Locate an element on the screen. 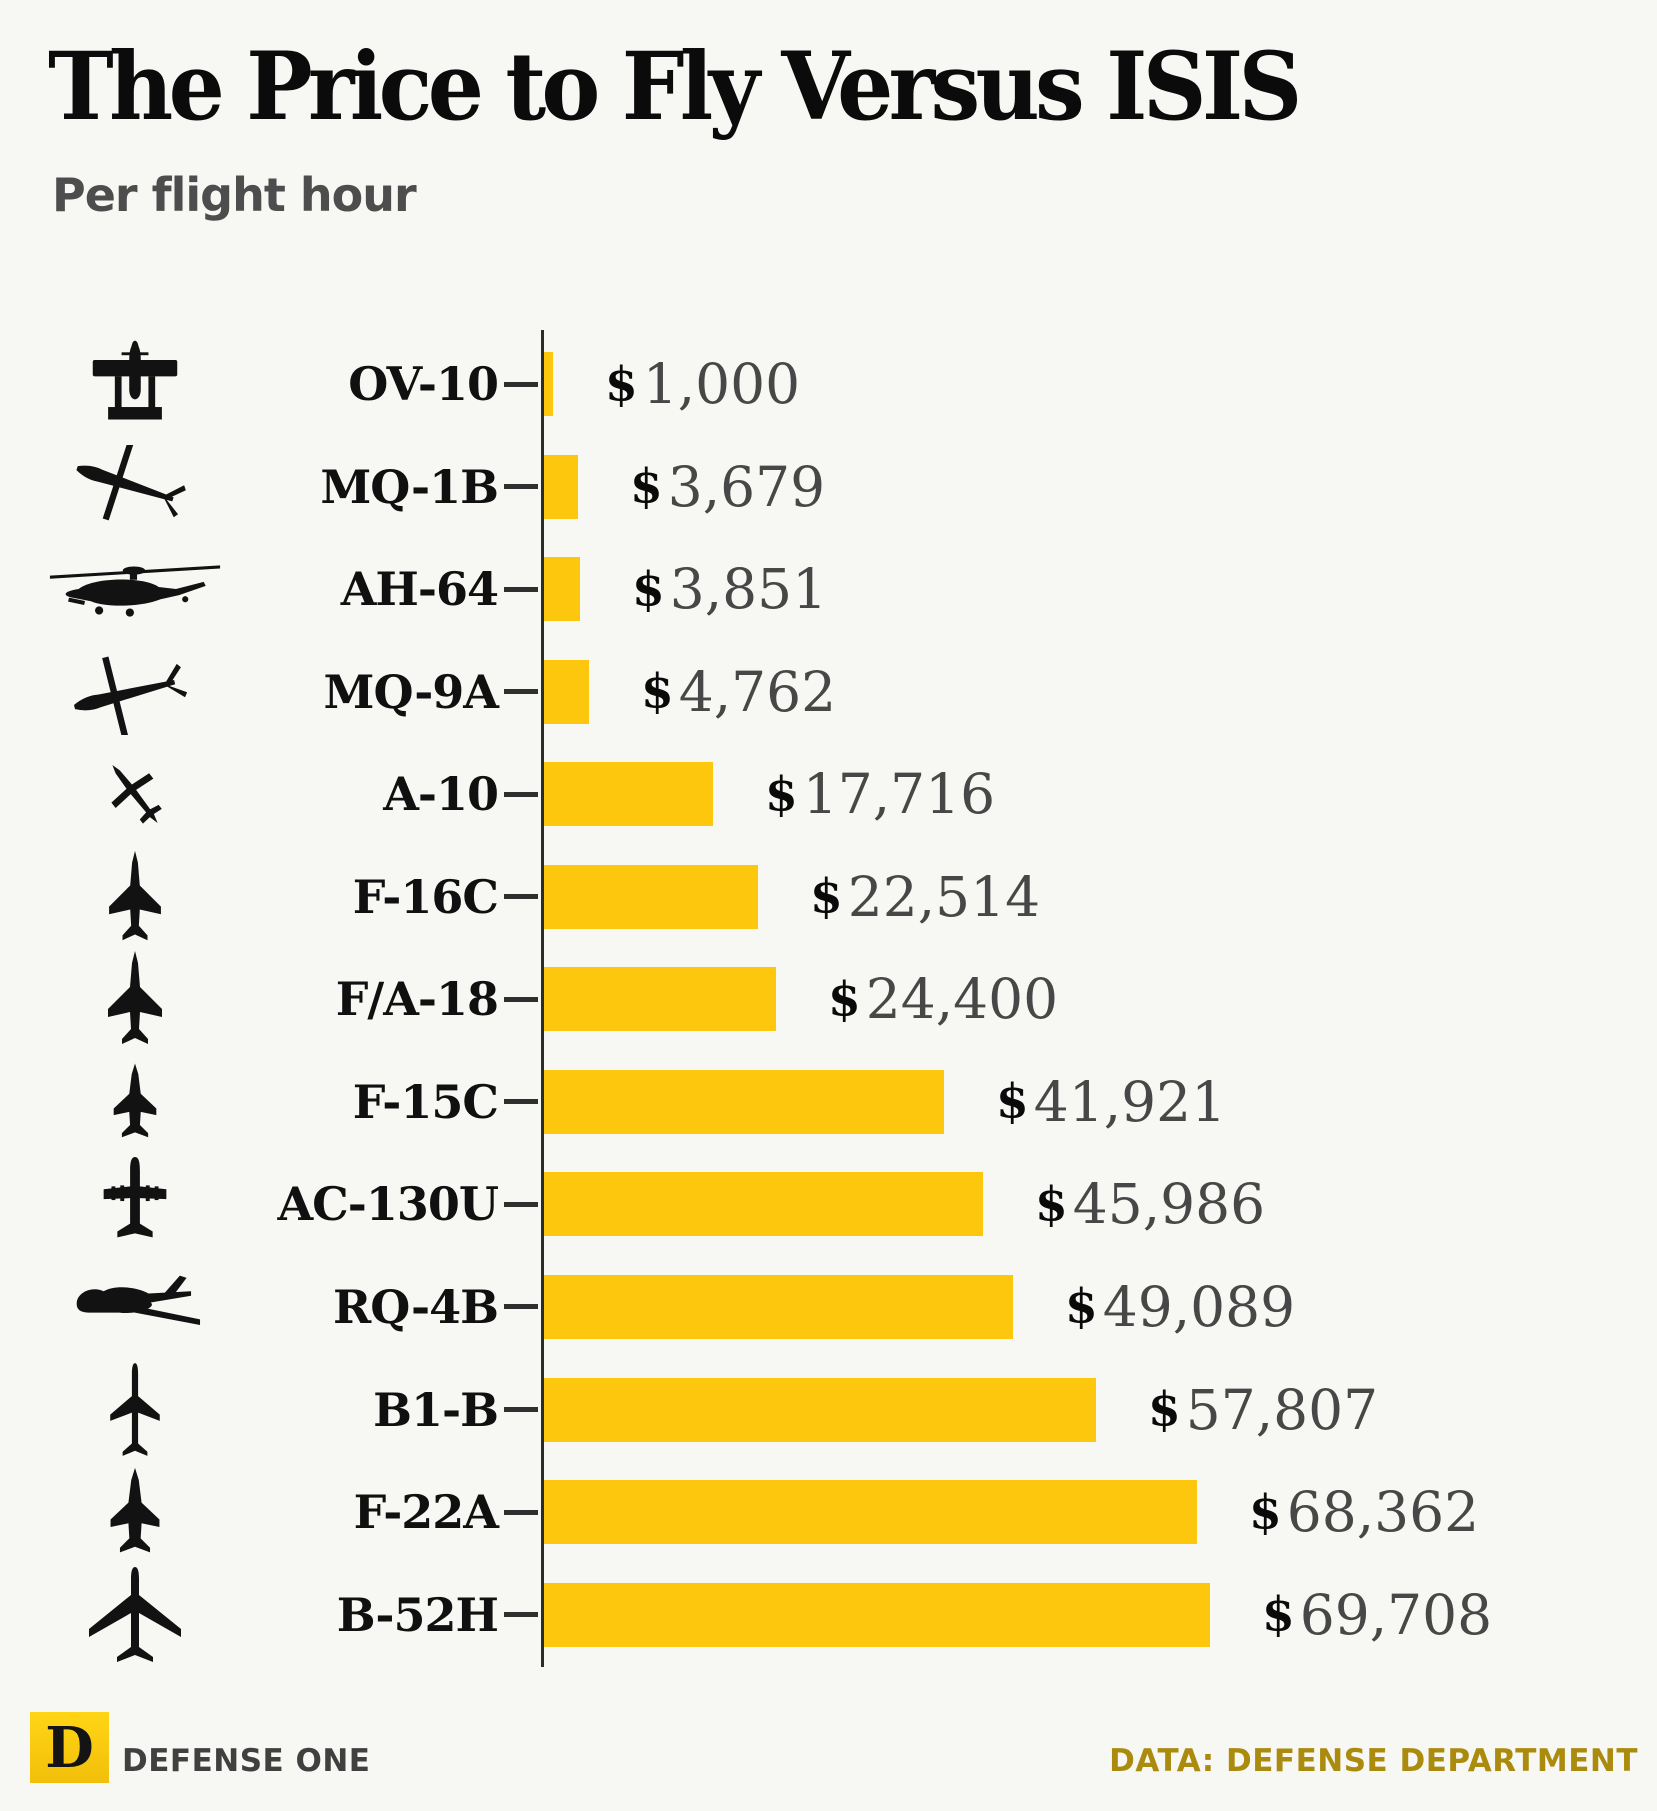 The image size is (1657, 1811). value-label: $49,089 is located at coordinates (1180, 1306).